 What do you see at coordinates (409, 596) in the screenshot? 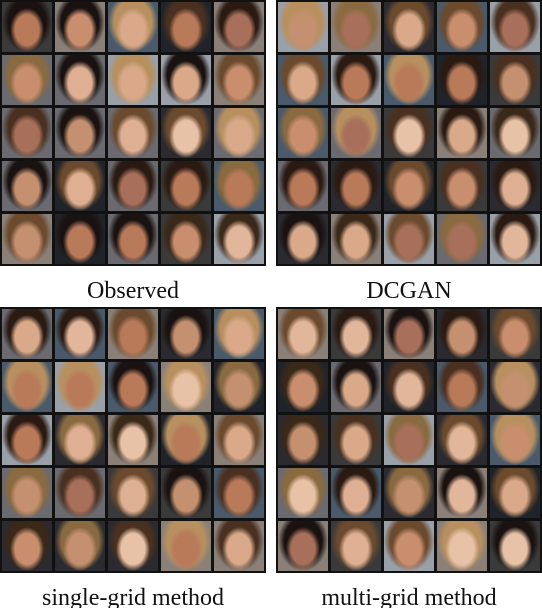
I see `panel-caption: multi-grid method` at bounding box center [409, 596].